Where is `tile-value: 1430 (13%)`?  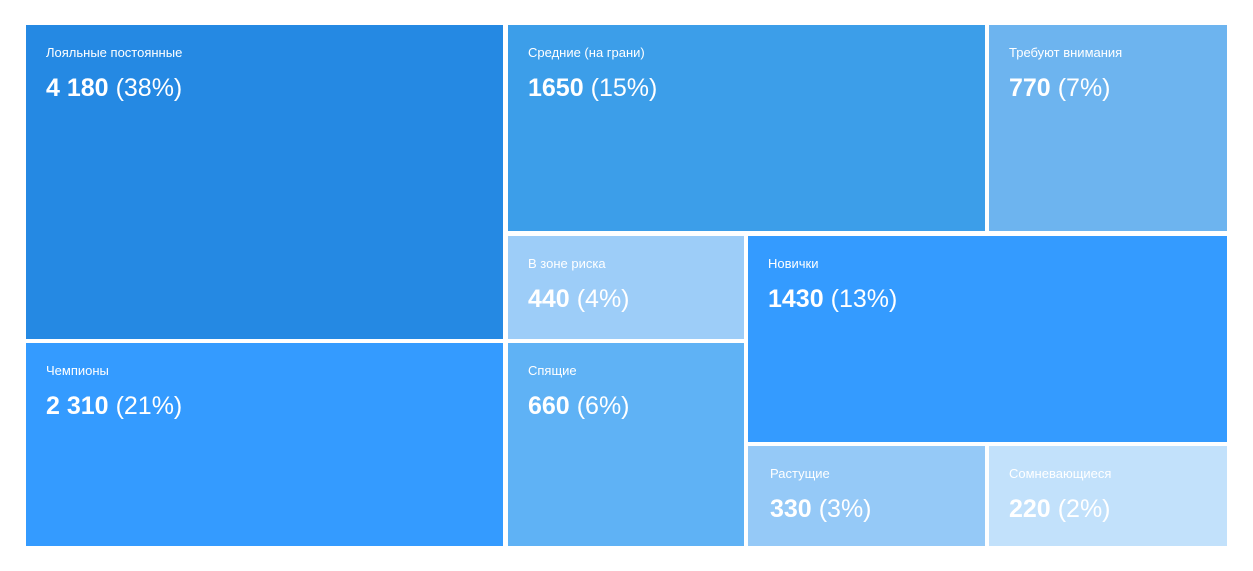 tile-value: 1430 (13%) is located at coordinates (832, 299).